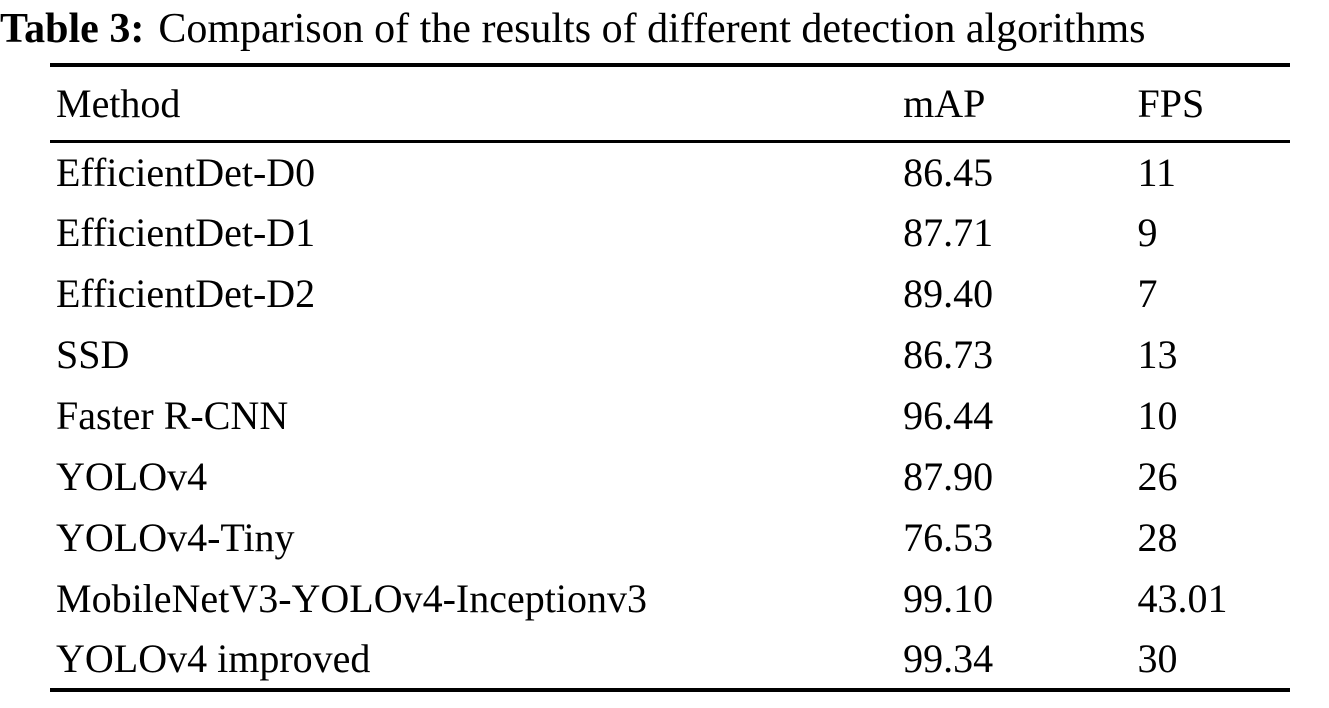 Image resolution: width=1329 pixels, height=708 pixels. What do you see at coordinates (670, 537) in the screenshot?
I see `table-row: YOLOv4-Tiny 76.53 28` at bounding box center [670, 537].